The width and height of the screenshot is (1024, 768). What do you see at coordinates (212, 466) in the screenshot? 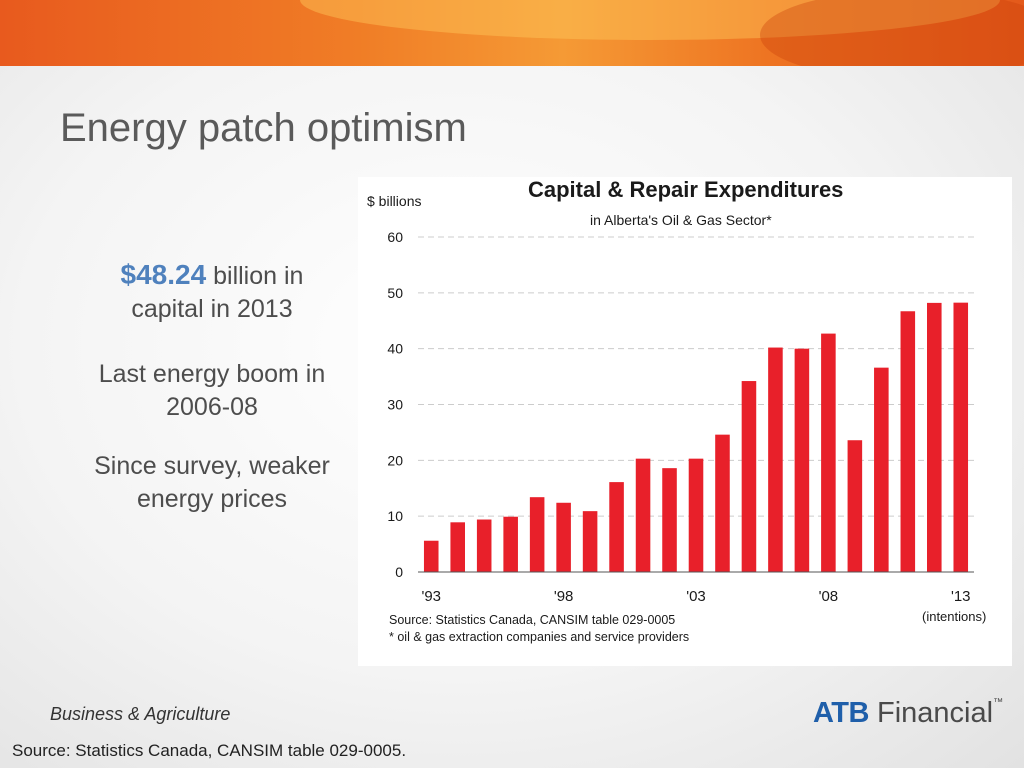
I see `point-weaker-prices-line1: Since survey, weaker` at bounding box center [212, 466].